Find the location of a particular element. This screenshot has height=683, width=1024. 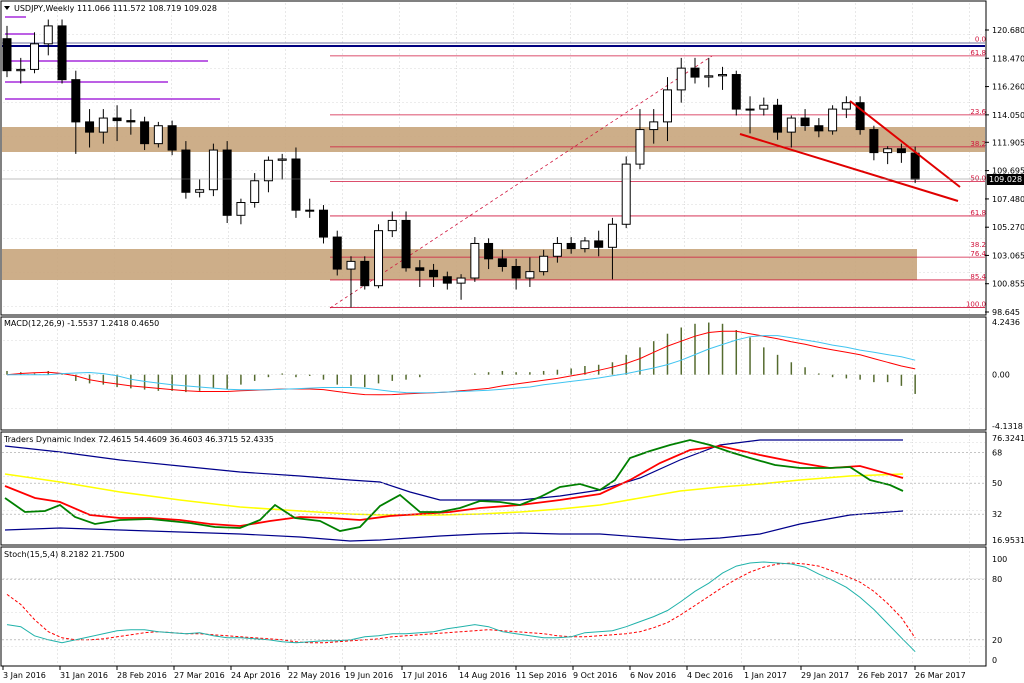

price-tick-label: 103.065 is located at coordinates (1008, 255).